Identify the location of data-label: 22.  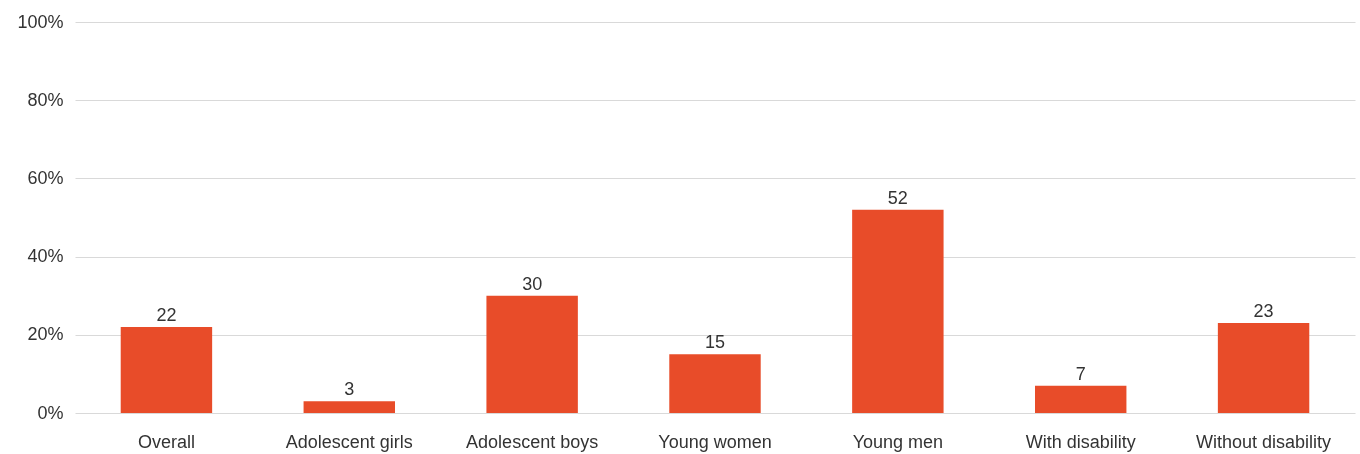
(166, 314).